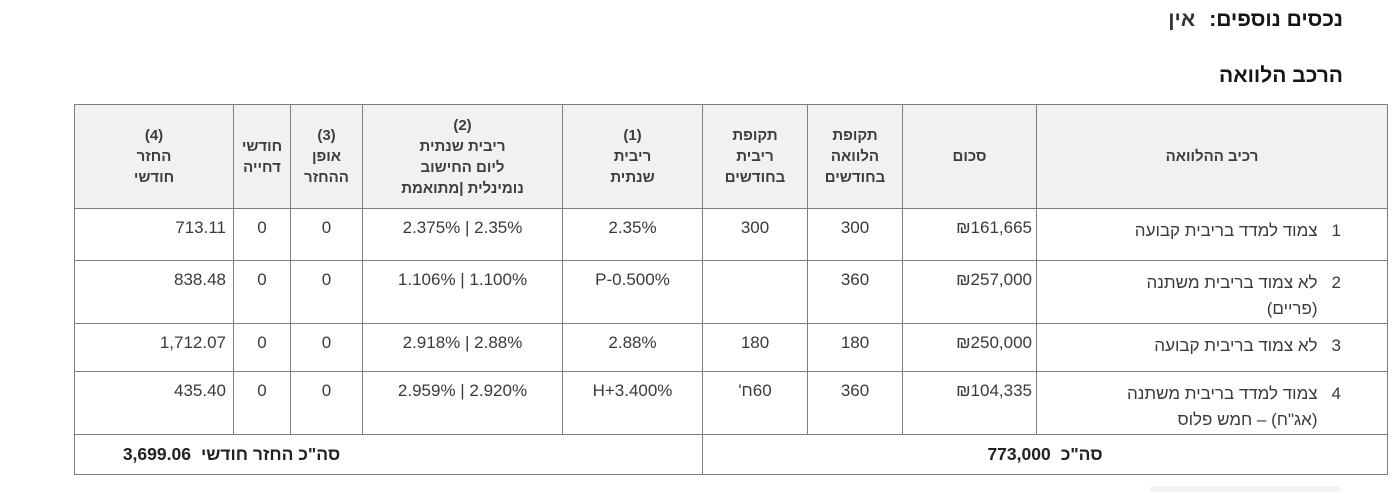  I want to click on annual-rate-cell: H+3.400%, so click(632, 403).